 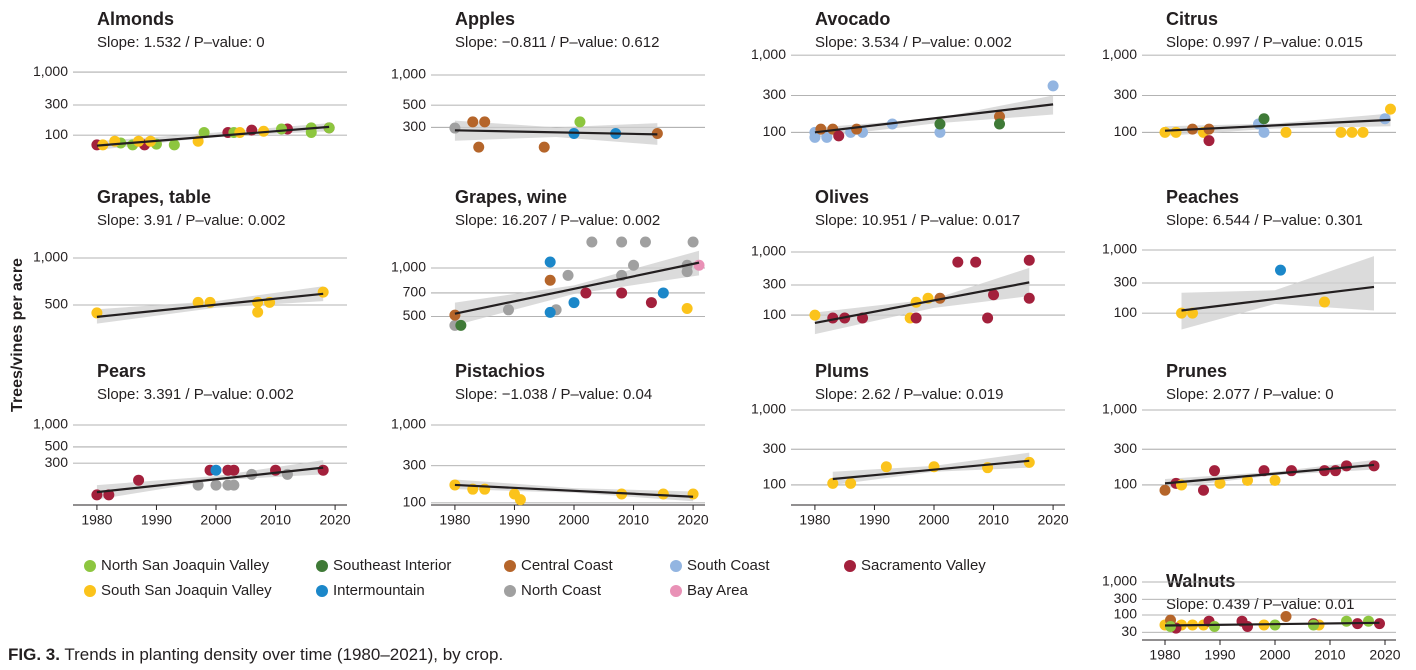 What do you see at coordinates (852, 19) in the screenshot?
I see `panel-title: Avocado` at bounding box center [852, 19].